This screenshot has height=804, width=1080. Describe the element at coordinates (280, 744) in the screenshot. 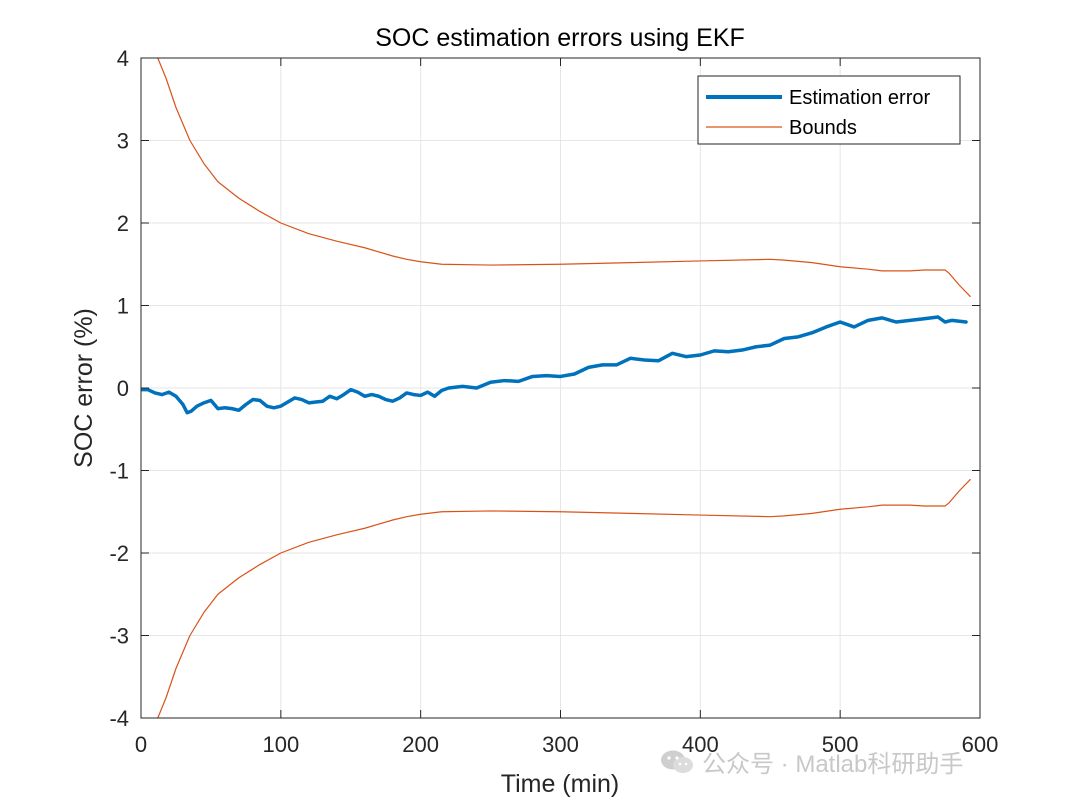

I see `x-tick-label: 100` at that location.